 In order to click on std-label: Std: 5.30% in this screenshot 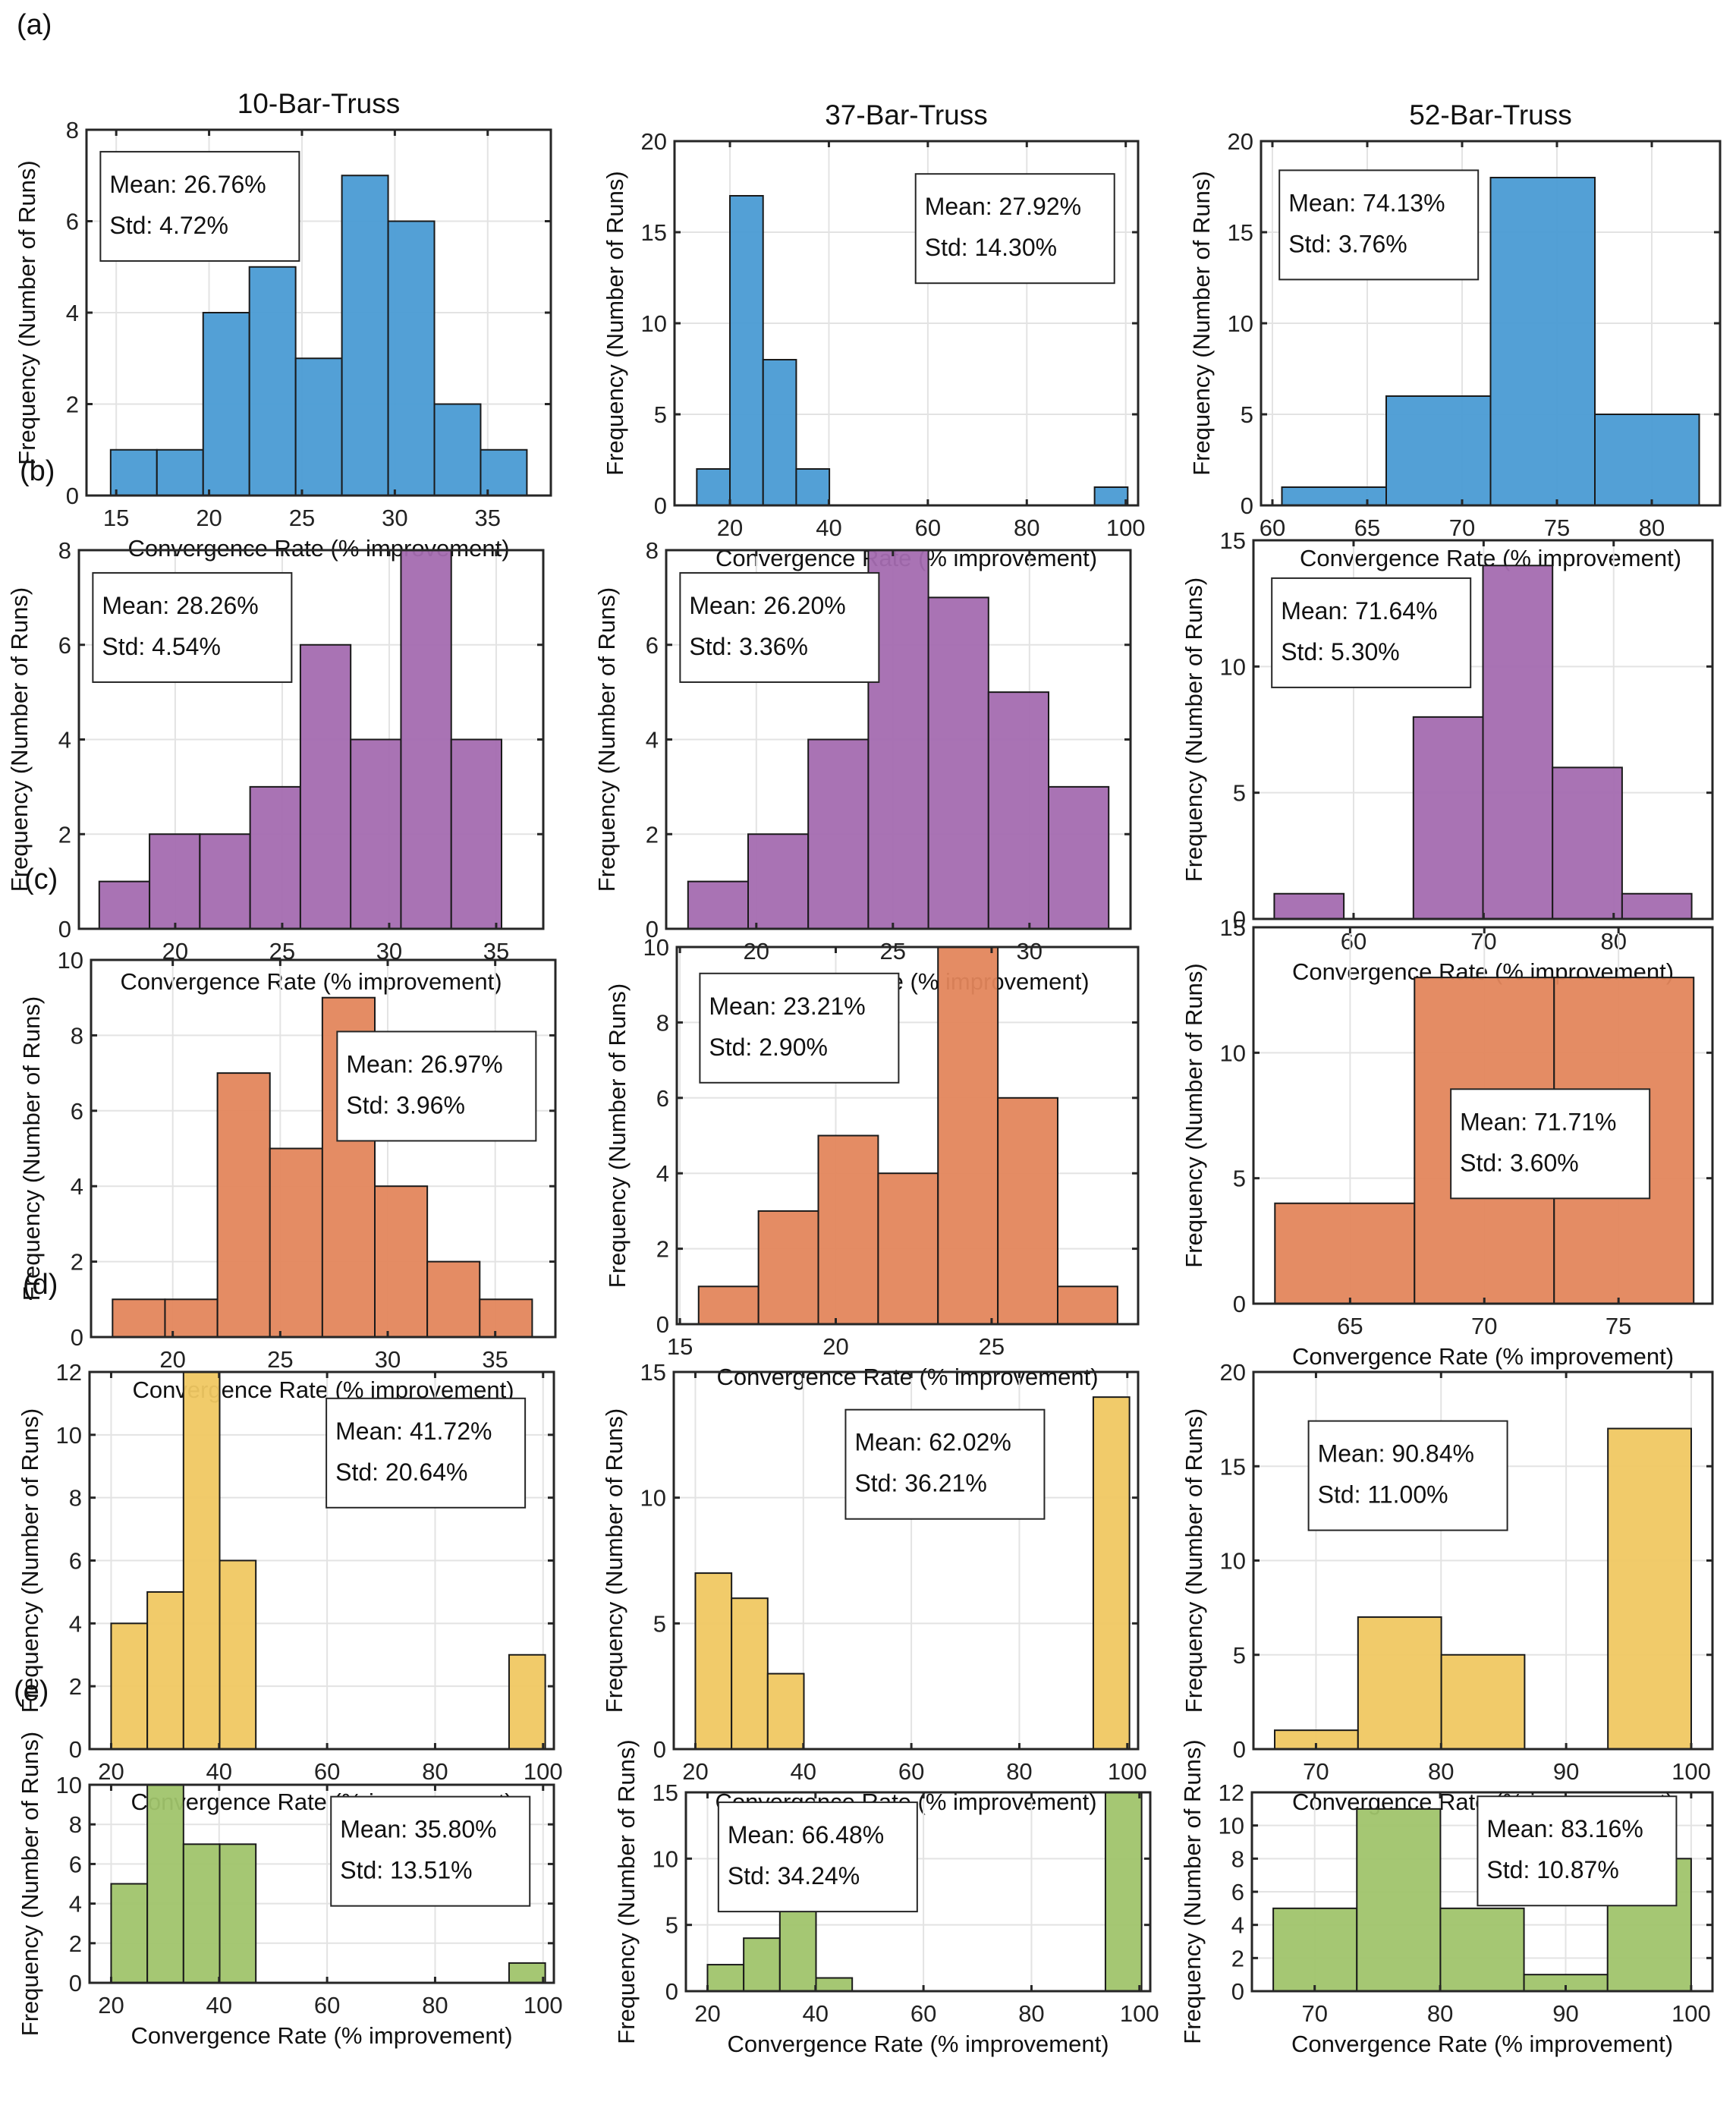, I will do `click(1340, 651)`.